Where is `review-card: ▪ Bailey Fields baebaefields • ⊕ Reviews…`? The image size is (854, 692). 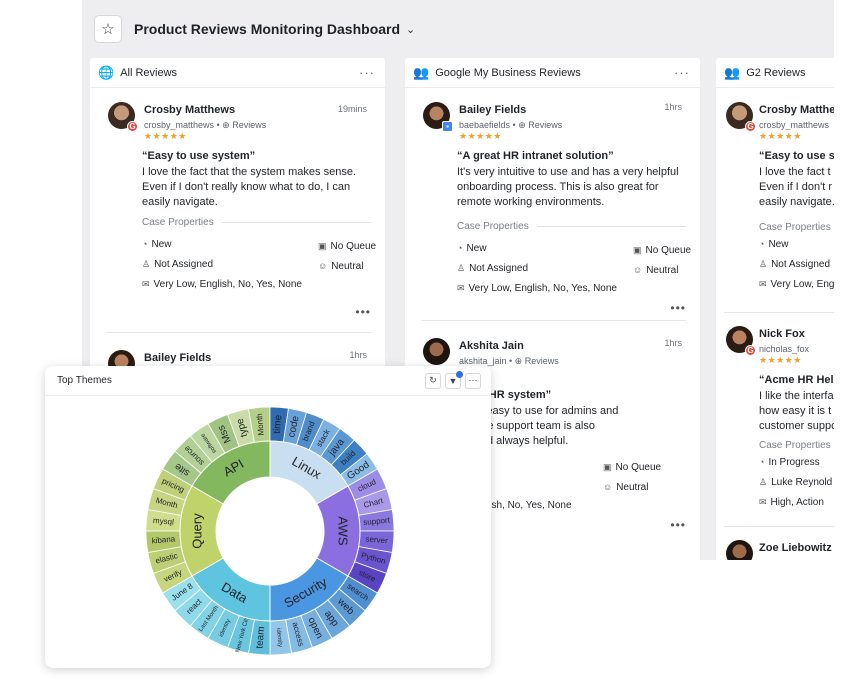 review-card: ▪ Bailey Fields baebaefields • ⊕ Reviews… is located at coordinates (552, 204).